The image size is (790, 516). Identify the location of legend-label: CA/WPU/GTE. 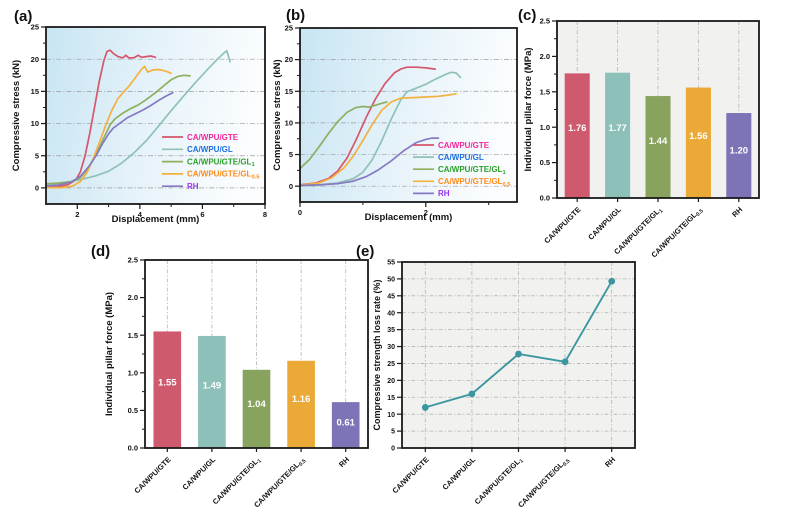
(213, 137).